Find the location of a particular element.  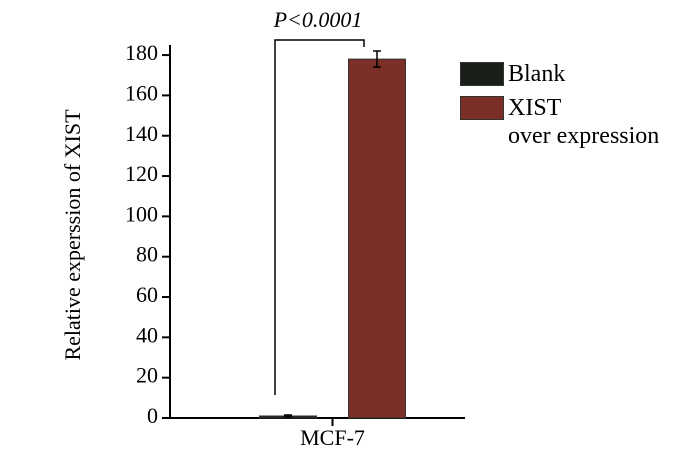

significance-bracket is located at coordinates (319, 217).